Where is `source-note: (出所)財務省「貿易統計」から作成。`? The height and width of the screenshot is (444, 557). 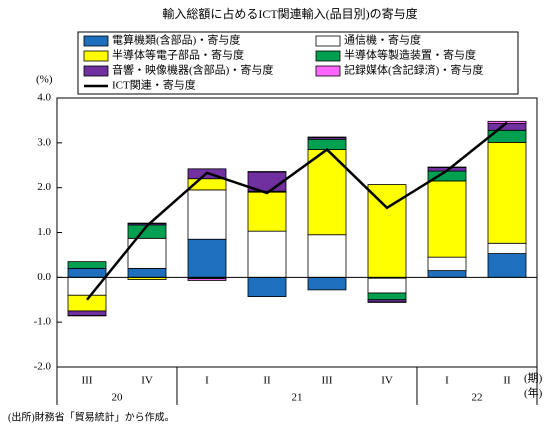 source-note: (出所)財務省「貿易統計」から作成。 is located at coordinates (91, 416).